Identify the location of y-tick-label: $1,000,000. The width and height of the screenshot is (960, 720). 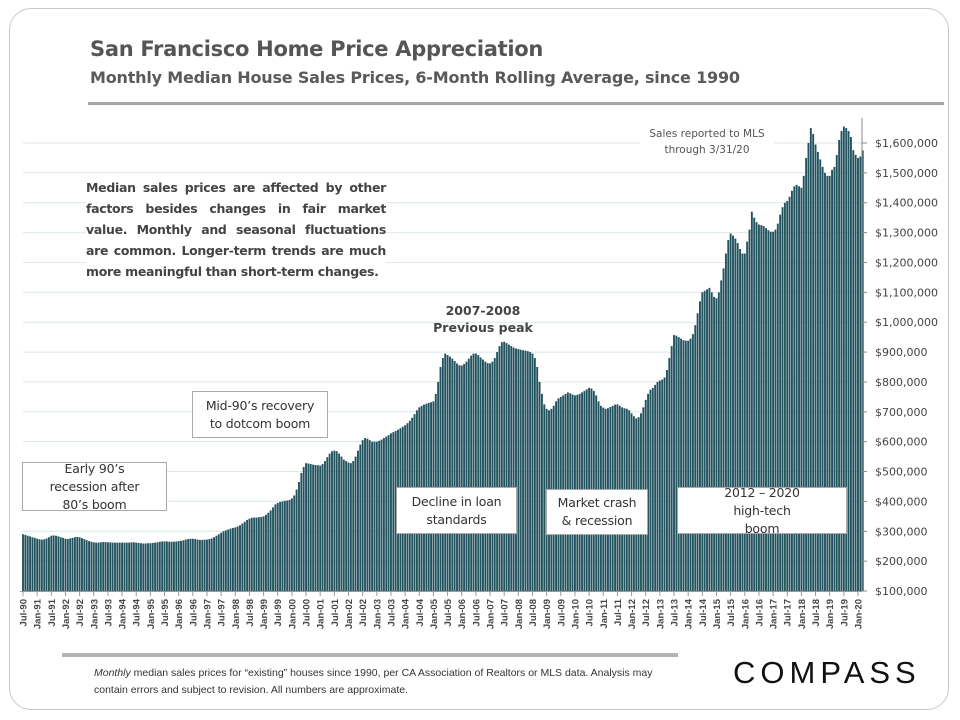
(906, 322).